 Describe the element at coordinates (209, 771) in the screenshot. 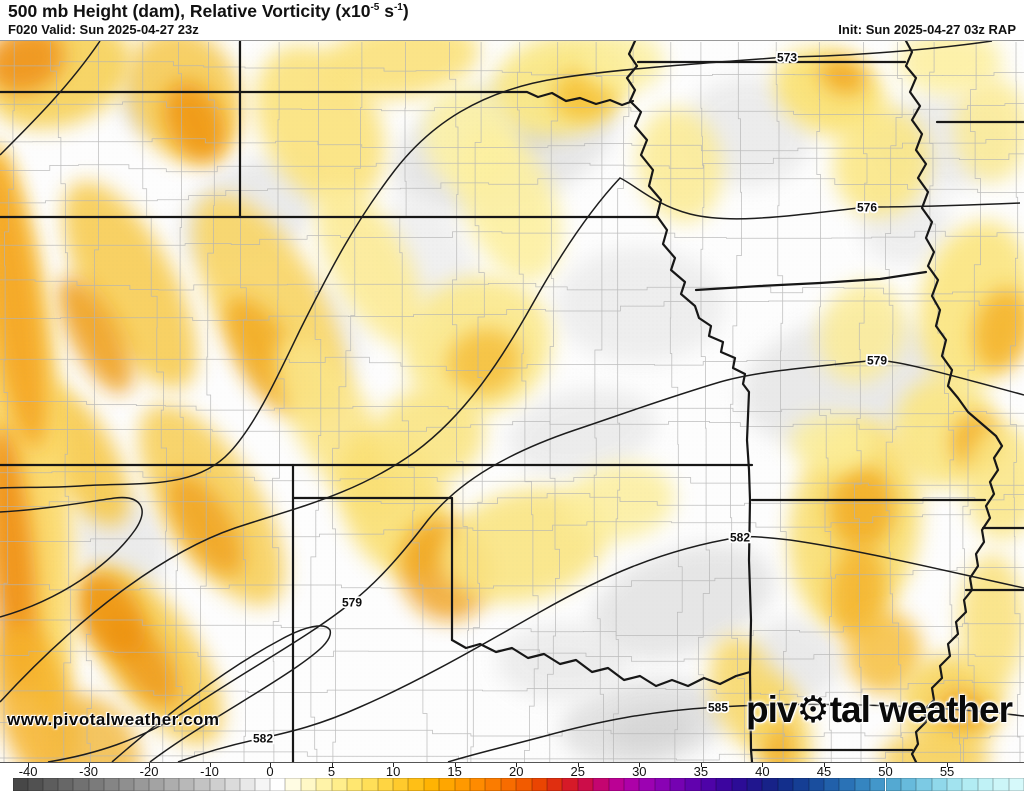

I see `colorbar-tick-label: -10` at that location.